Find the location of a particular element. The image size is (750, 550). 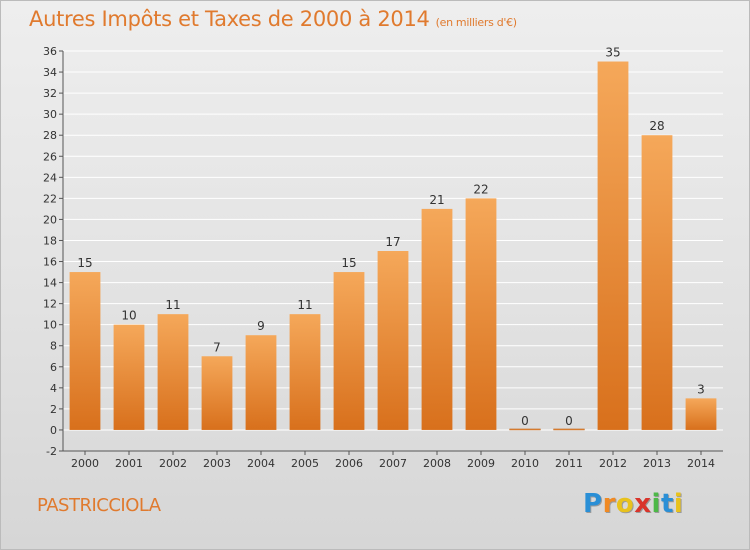

data-label: 10 is located at coordinates (128, 316).